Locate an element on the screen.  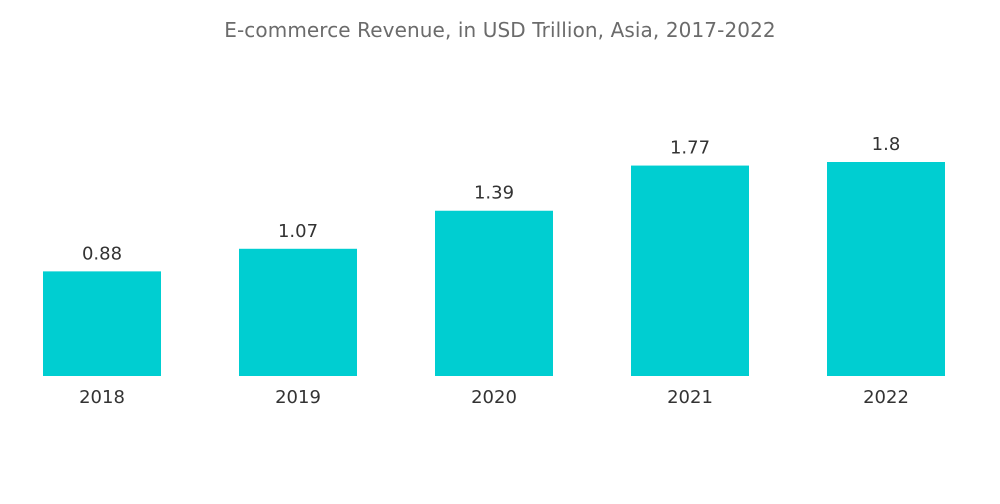
x-tick-label-2020: 2020 is located at coordinates (494, 397).